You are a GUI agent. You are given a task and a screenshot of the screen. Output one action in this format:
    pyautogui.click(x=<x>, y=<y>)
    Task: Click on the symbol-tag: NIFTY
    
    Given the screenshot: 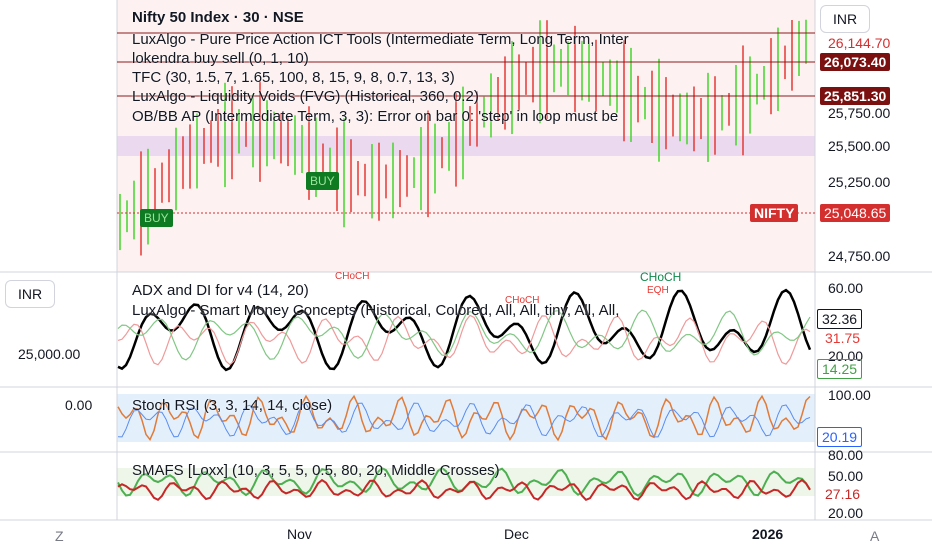 What is the action you would take?
    pyautogui.click(x=774, y=213)
    